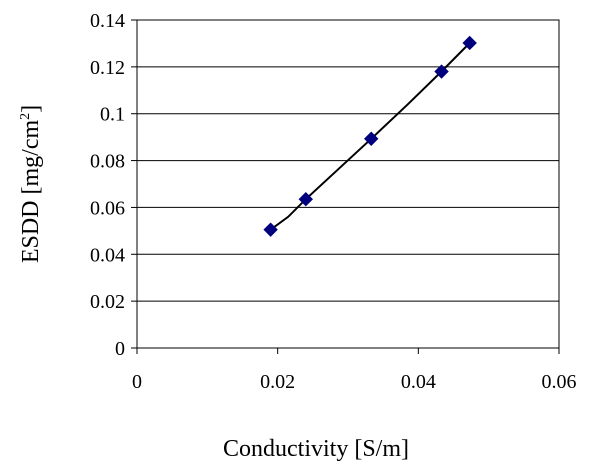 This screenshot has height=464, width=593. I want to click on x-axis-title: Conductivity [S/m], so click(316, 449).